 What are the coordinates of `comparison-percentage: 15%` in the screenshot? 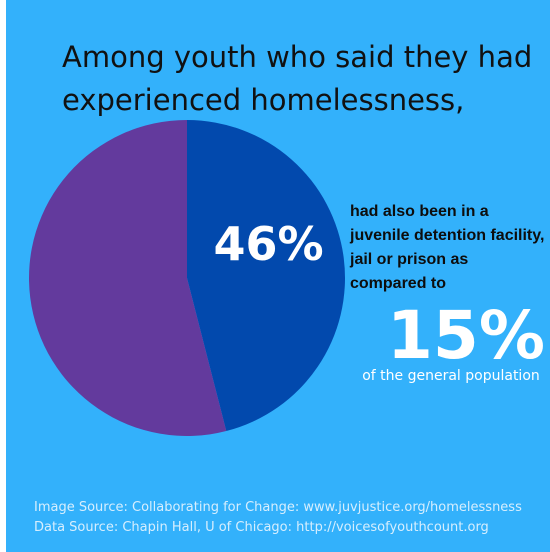 It's located at (466, 335).